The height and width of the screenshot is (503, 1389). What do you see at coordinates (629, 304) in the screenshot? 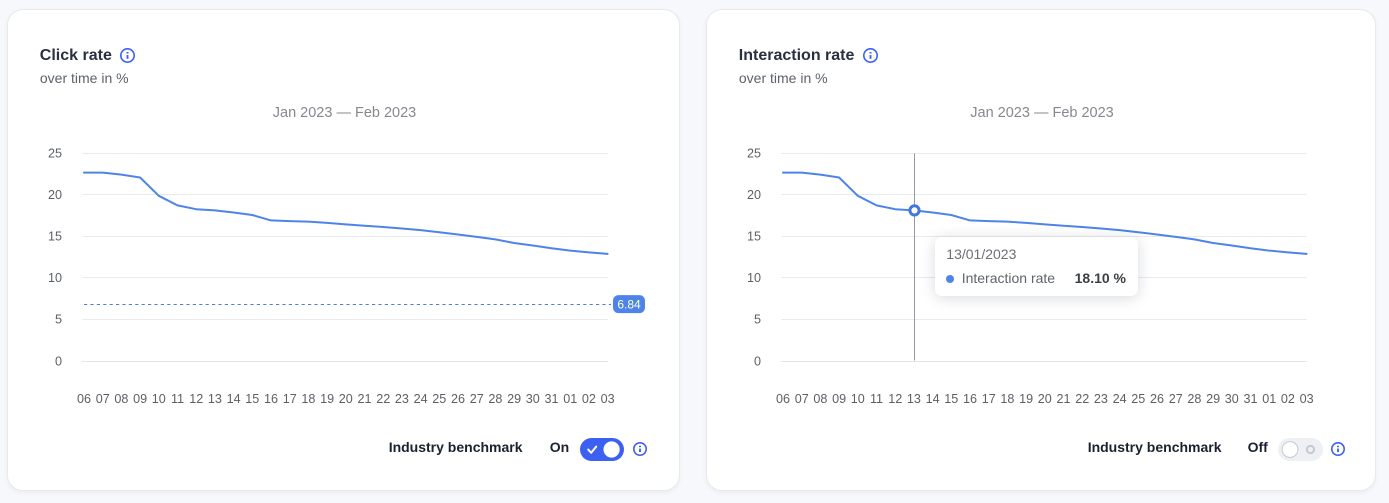
I see `svg-text: 6.84` at bounding box center [629, 304].